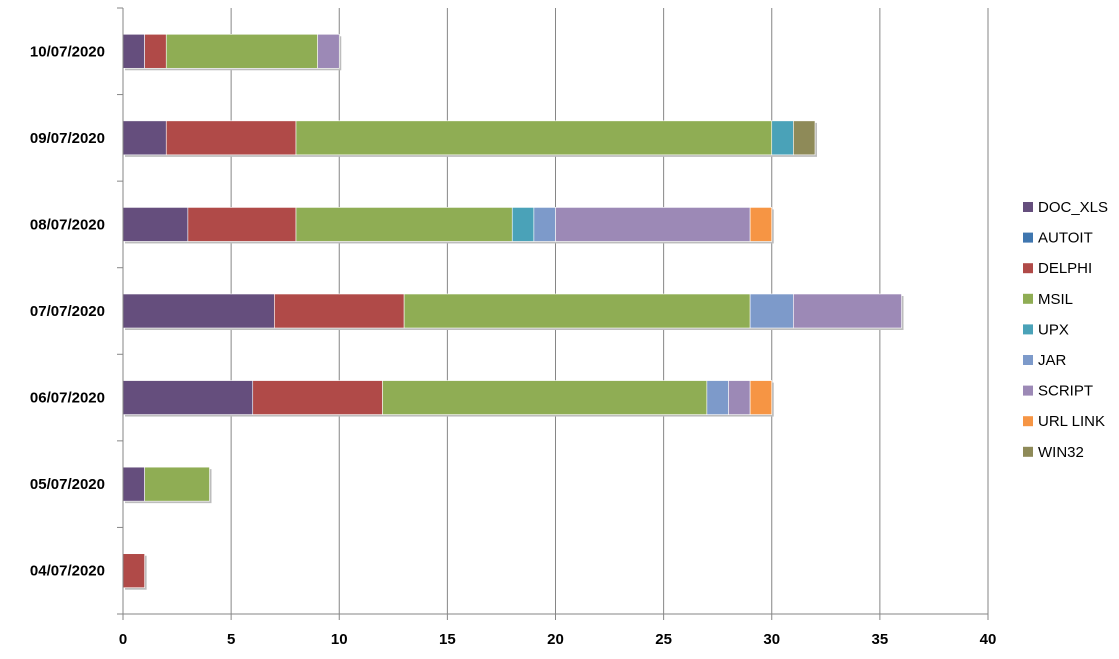 The height and width of the screenshot is (659, 1119). I want to click on legend-label: JAR, so click(1052, 360).